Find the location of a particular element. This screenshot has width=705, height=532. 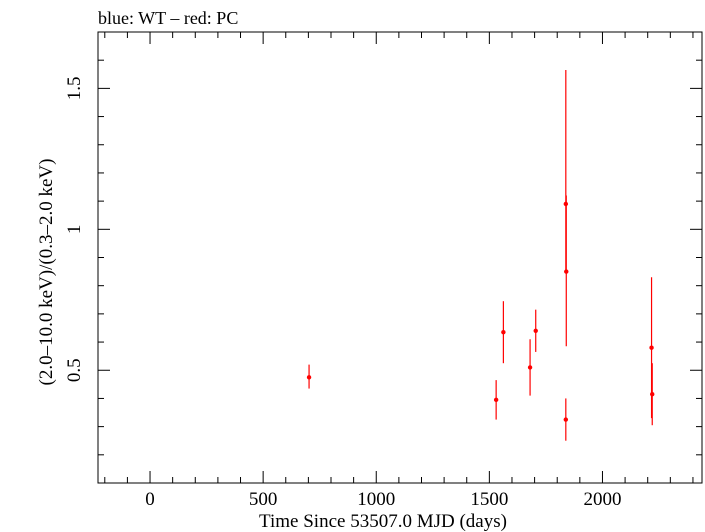

x-tick-label: 0 is located at coordinates (150, 499).